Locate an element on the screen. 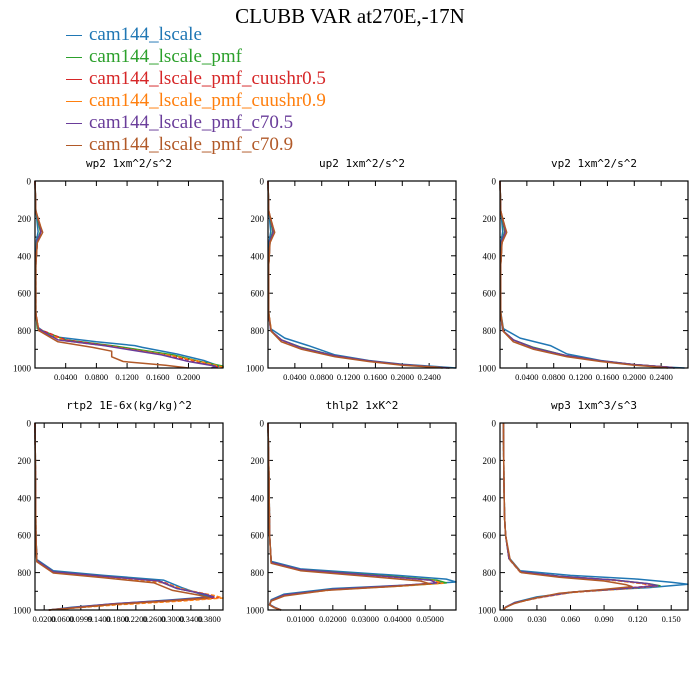 This screenshot has height=700, width=700. x-tick-label: 0.120 is located at coordinates (637, 619).